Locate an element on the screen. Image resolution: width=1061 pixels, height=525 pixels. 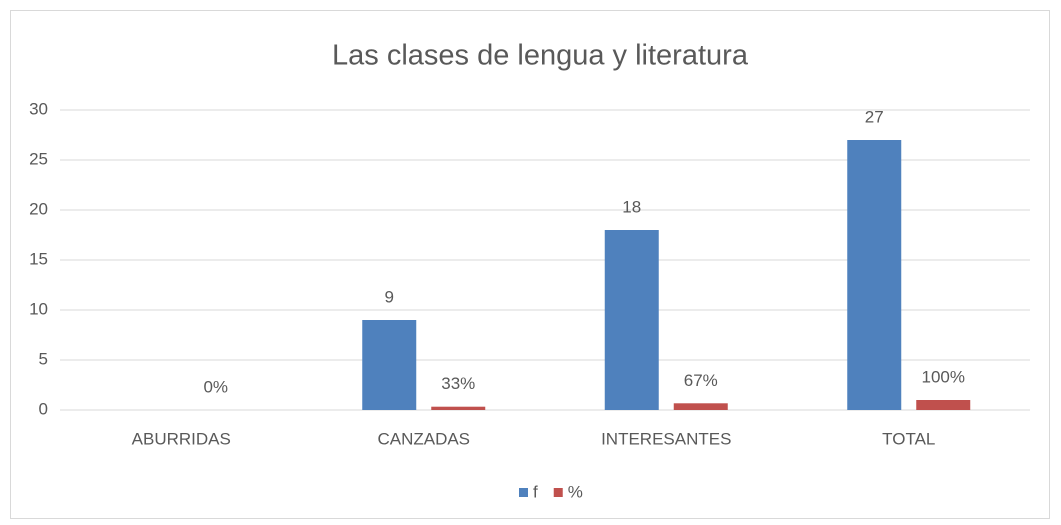
x-tick-label: CANZADAS is located at coordinates (423, 438).